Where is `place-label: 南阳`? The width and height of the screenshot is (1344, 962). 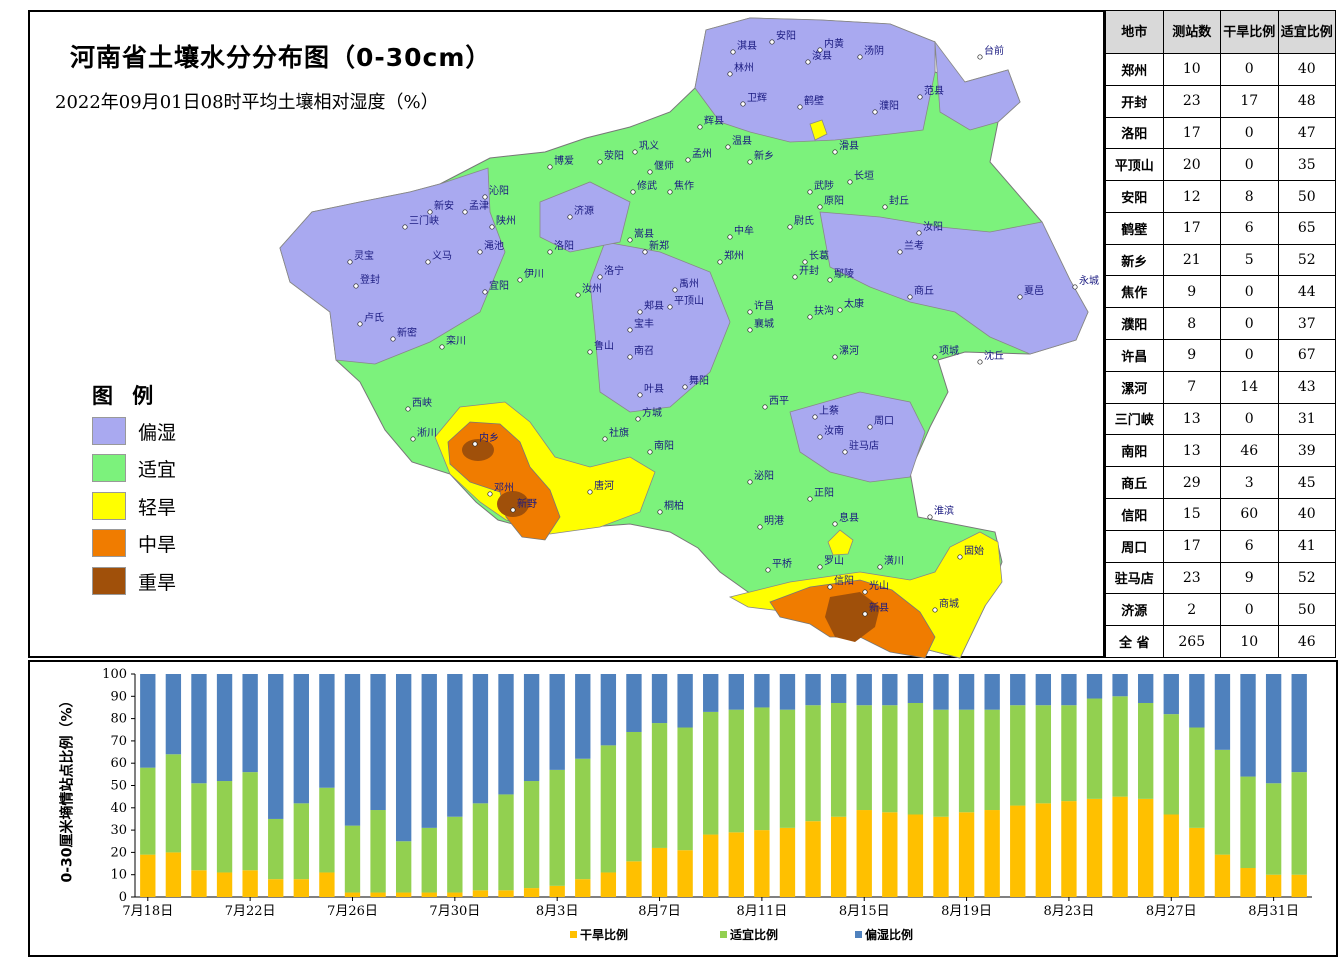 place-label: 南阳 is located at coordinates (664, 445).